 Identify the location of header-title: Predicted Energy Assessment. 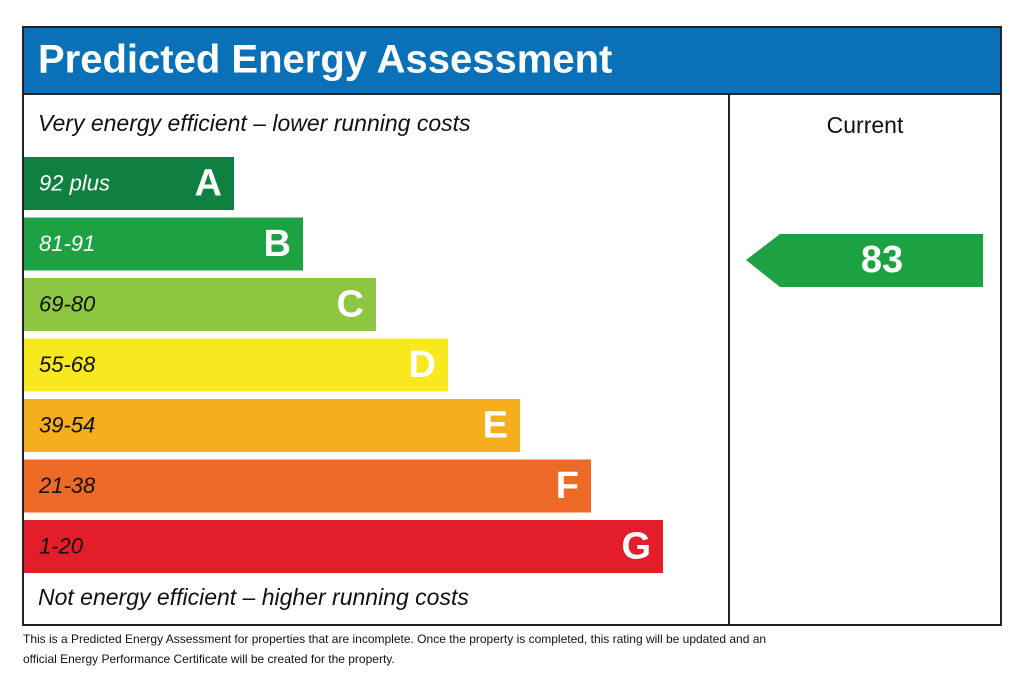
(325, 60).